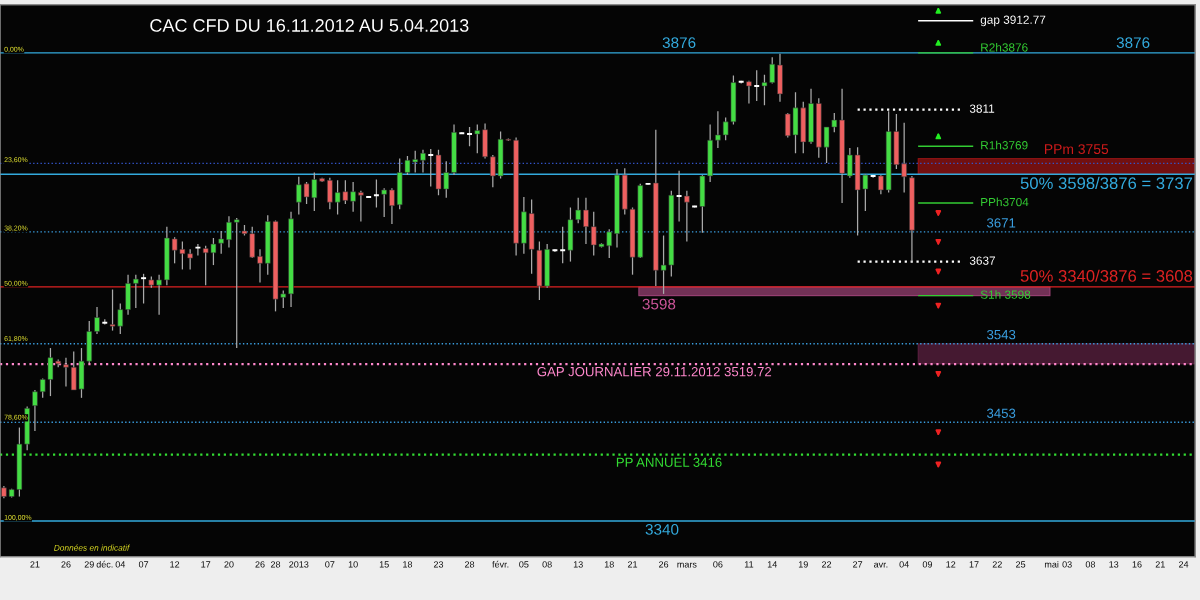 This screenshot has width=1200, height=600. What do you see at coordinates (1137, 564) in the screenshot?
I see `x-tick-label: 16` at bounding box center [1137, 564].